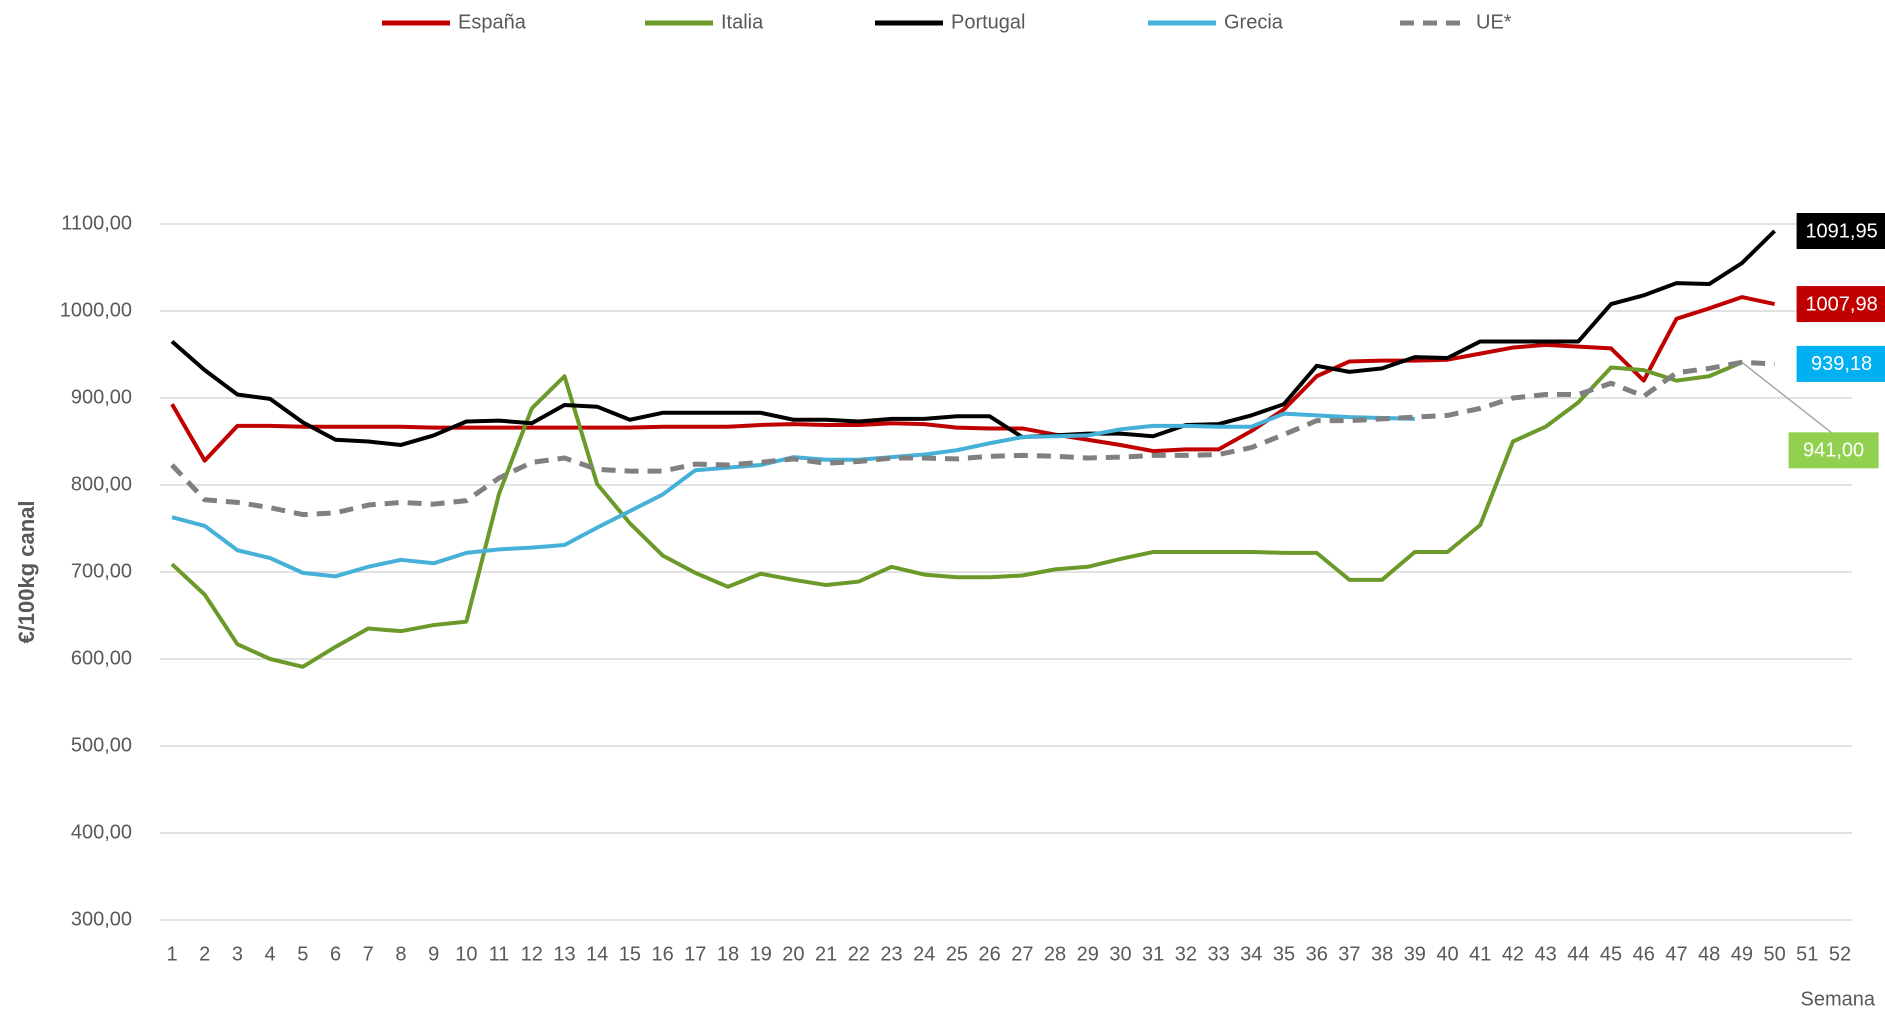 The height and width of the screenshot is (1013, 1885). What do you see at coordinates (270, 954) in the screenshot?
I see `x-tick-label: 4` at bounding box center [270, 954].